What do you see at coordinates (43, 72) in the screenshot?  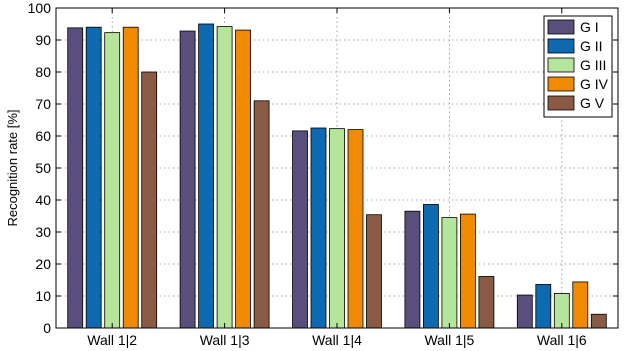 I see `y-tick-label: 80` at bounding box center [43, 72].